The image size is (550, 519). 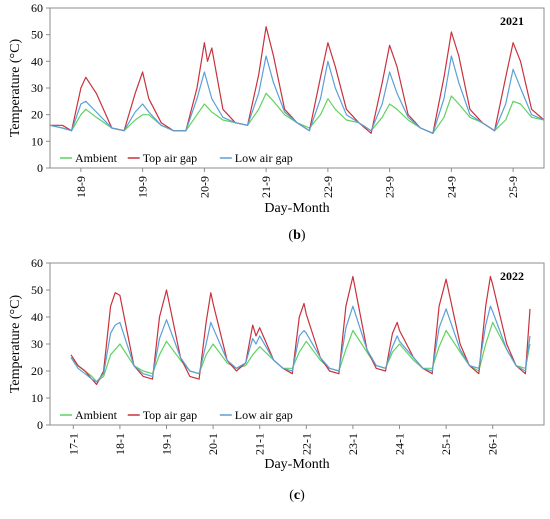 I want to click on x-tick-label: 21-9, so click(x=266, y=187).